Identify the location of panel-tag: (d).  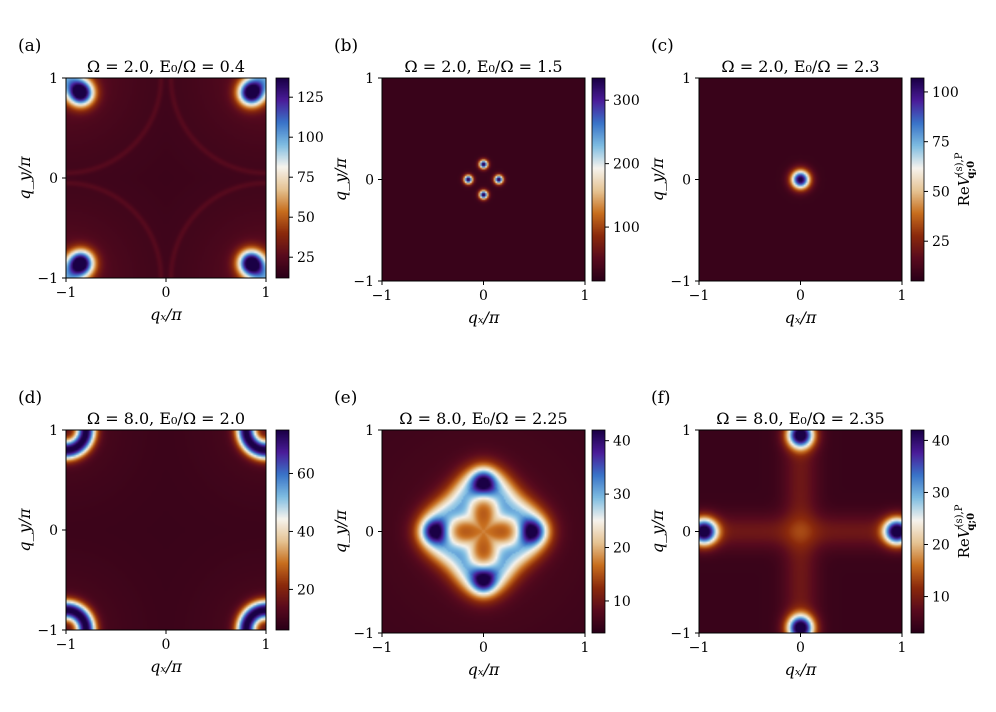
(30, 398).